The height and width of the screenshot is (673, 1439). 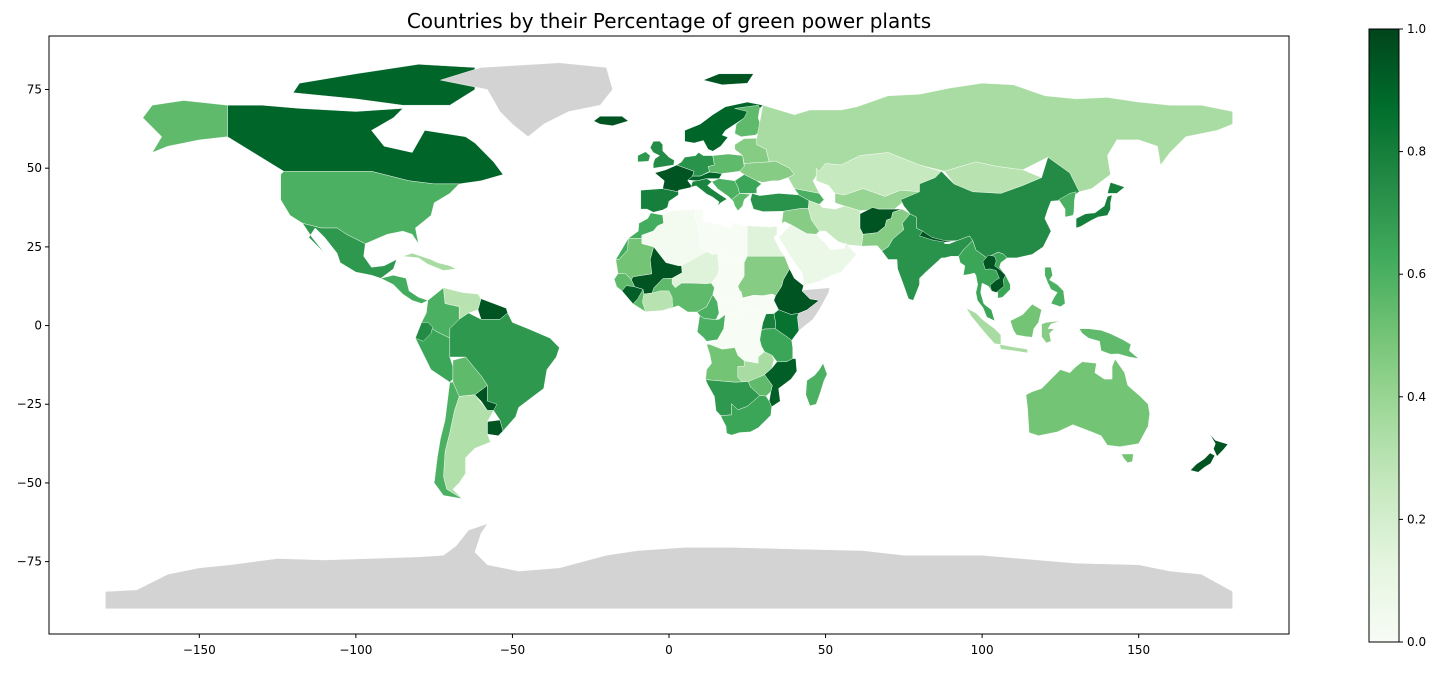 What do you see at coordinates (1051, 332) in the screenshot?
I see `region-sulawesi` at bounding box center [1051, 332].